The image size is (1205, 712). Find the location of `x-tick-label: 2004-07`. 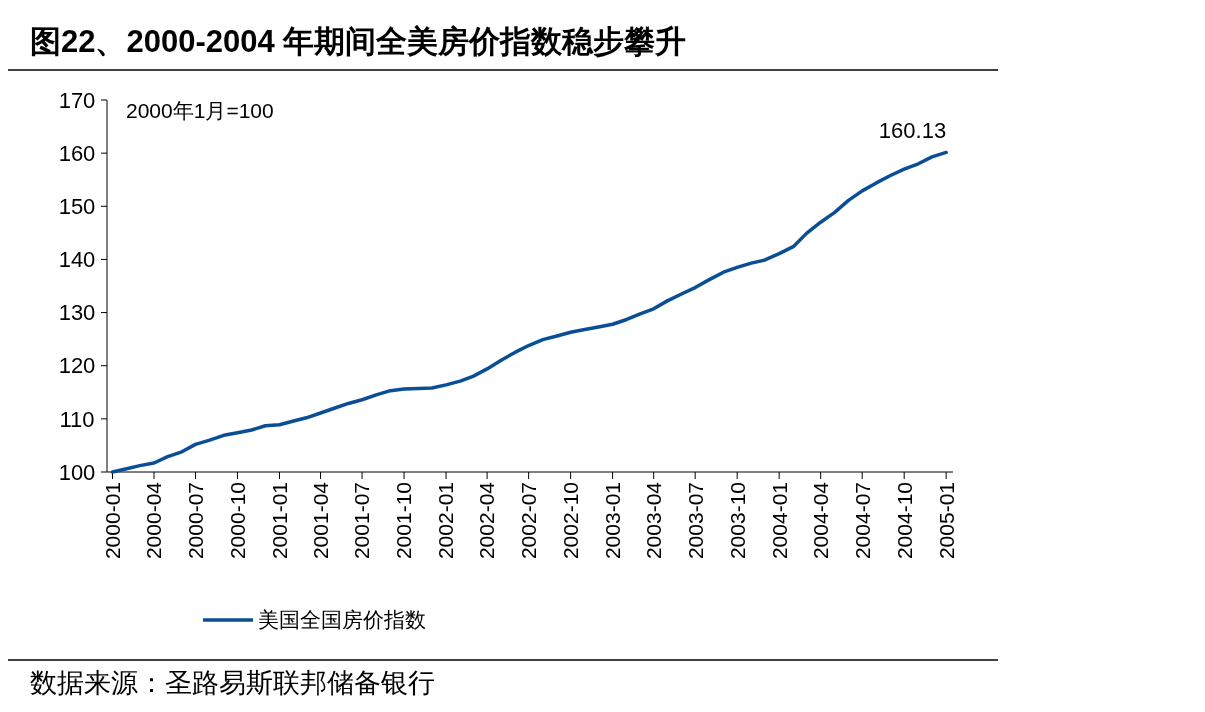

x-tick-label: 2004-07 is located at coordinates (862, 521).